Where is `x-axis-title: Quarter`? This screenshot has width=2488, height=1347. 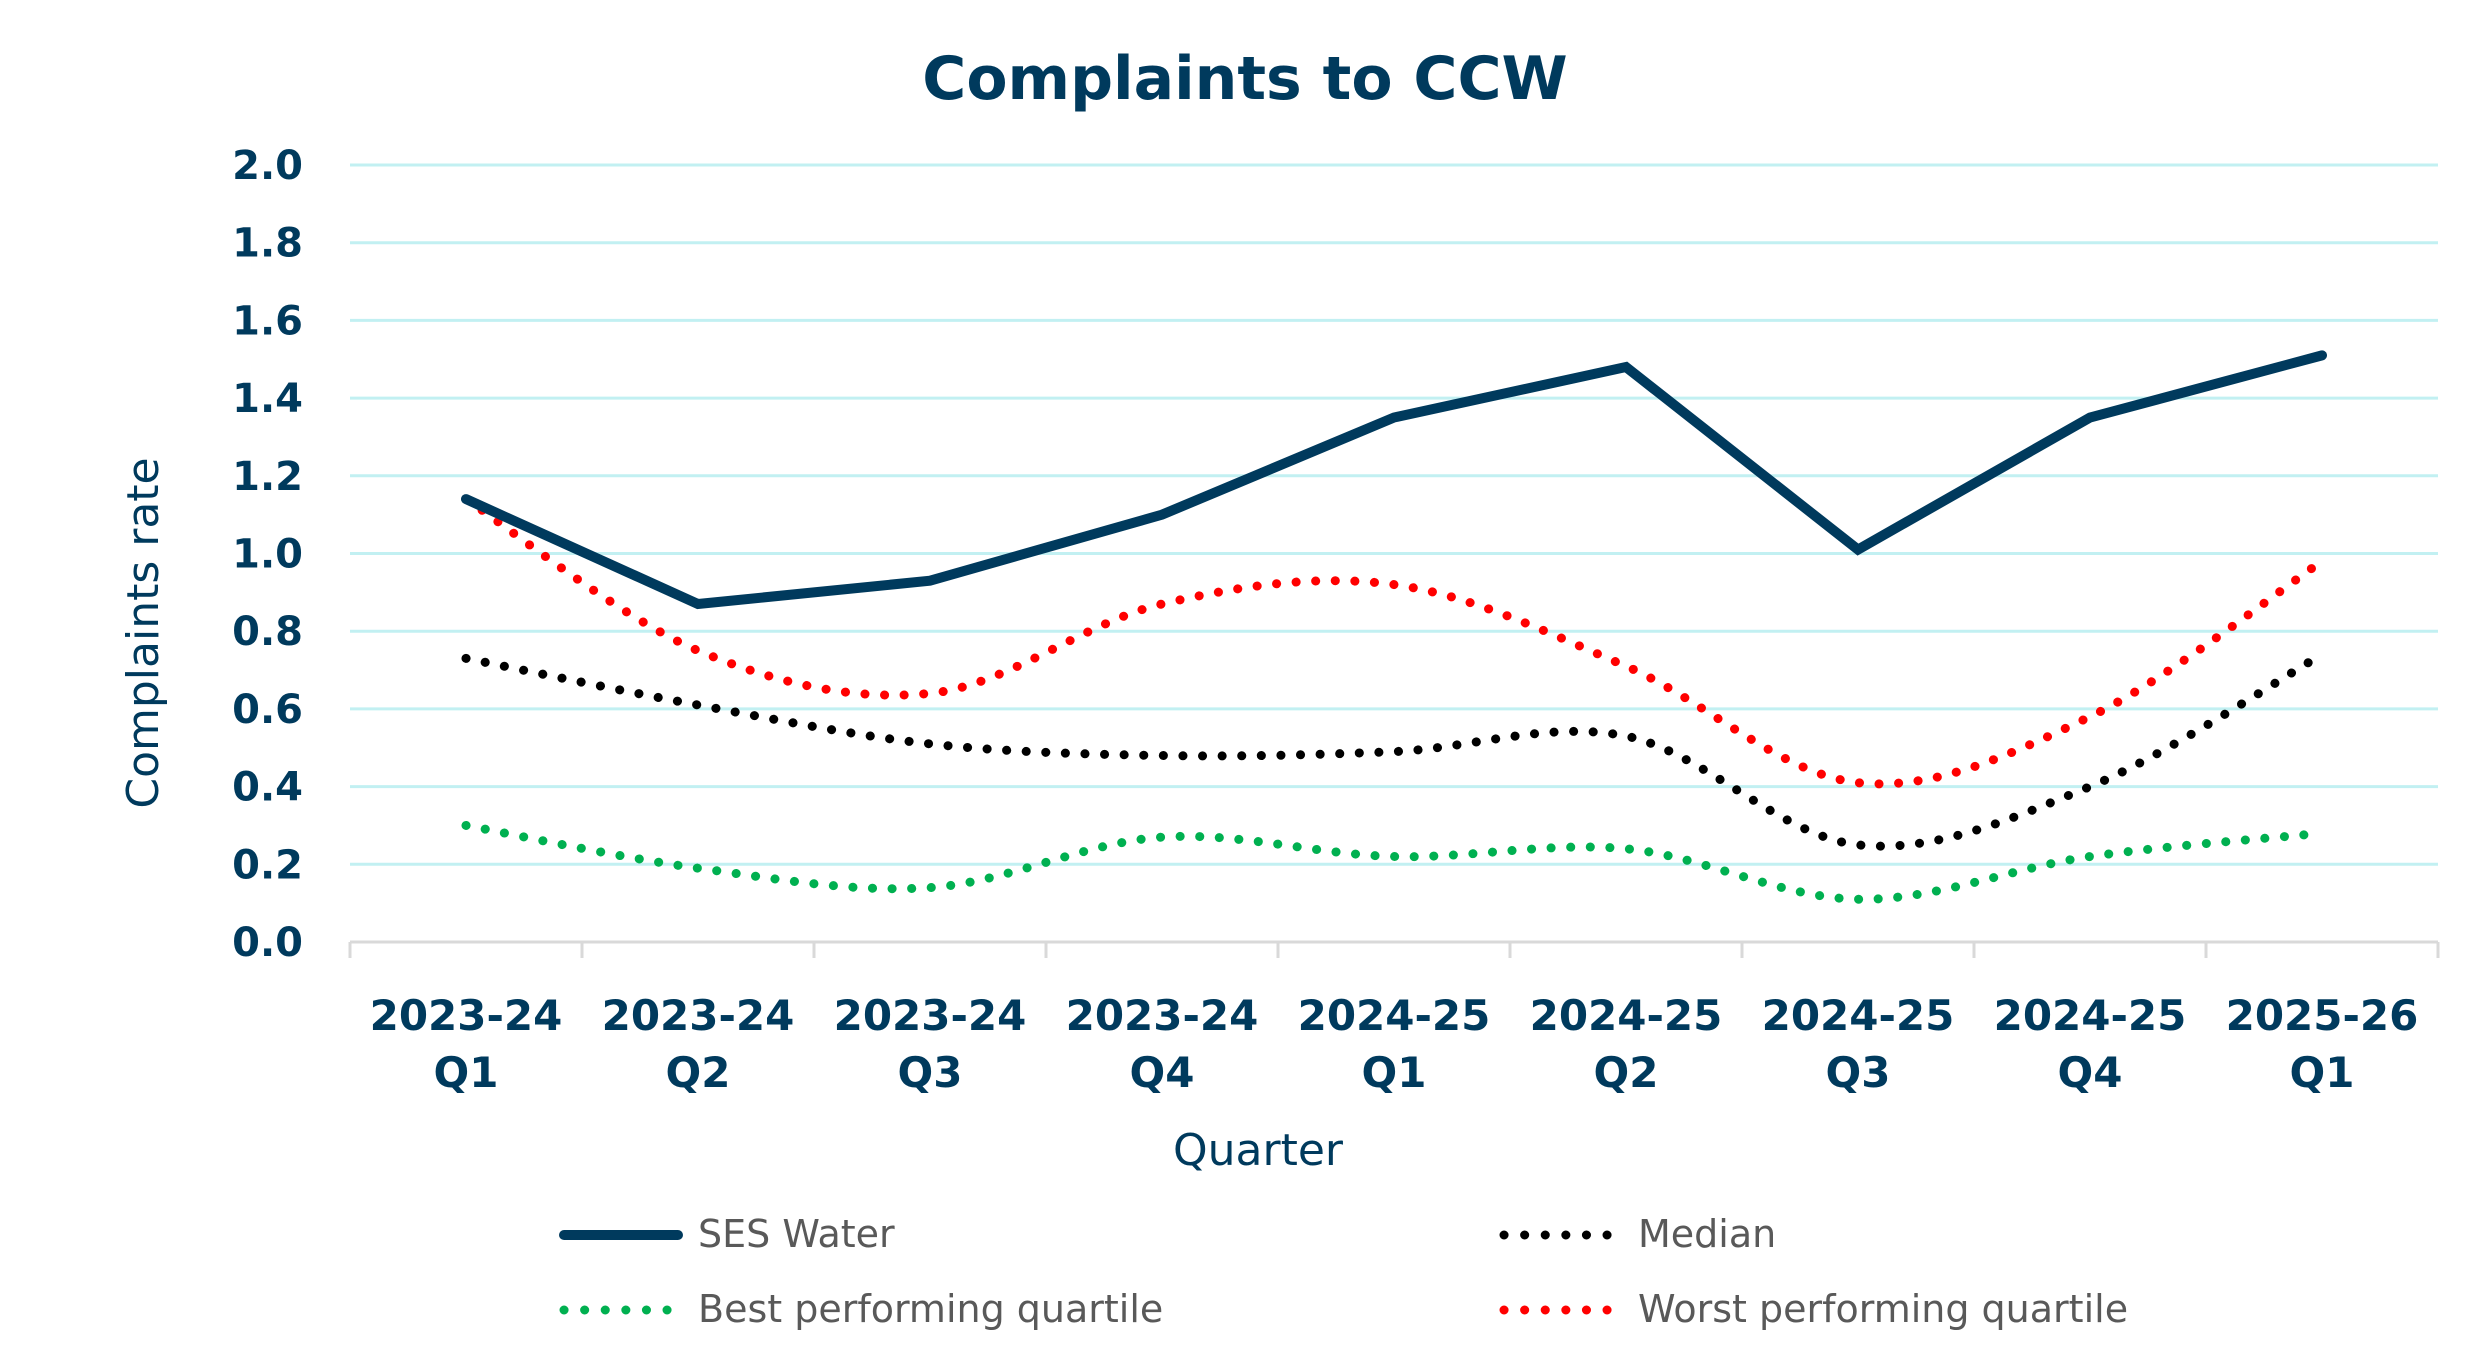 x-axis-title: Quarter is located at coordinates (1258, 1150).